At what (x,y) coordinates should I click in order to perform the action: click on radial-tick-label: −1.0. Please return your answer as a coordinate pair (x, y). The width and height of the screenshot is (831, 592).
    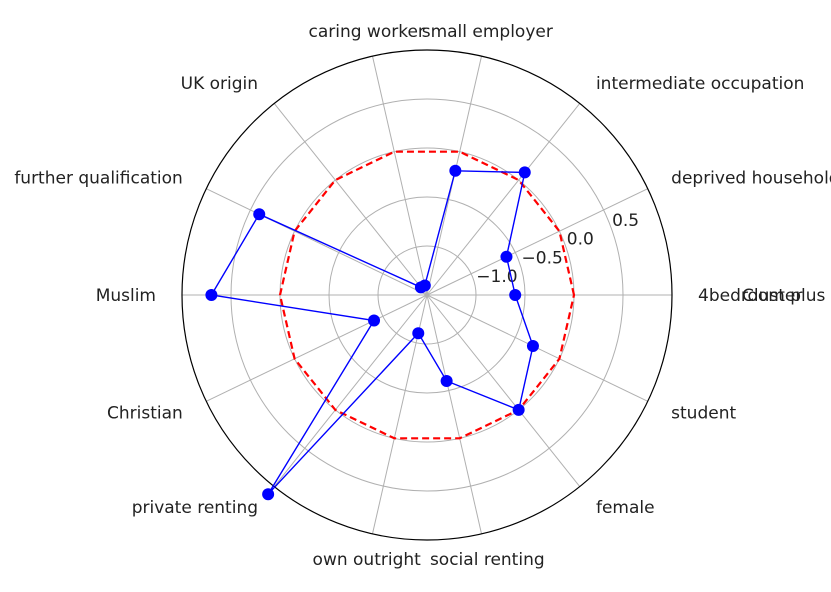
    Looking at the image, I should click on (496, 277).